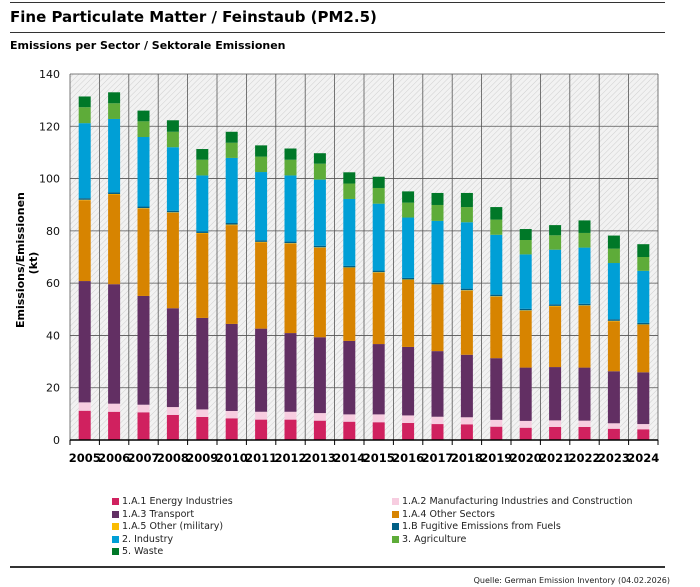 This screenshot has height=587, width=700. Describe the element at coordinates (202, 275) in the screenshot. I see `bar-segment-2009-s3` at that location.